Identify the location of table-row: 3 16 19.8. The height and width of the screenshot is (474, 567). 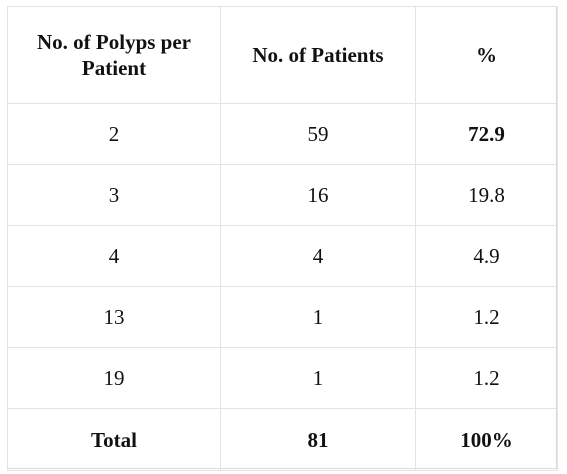
(282, 195).